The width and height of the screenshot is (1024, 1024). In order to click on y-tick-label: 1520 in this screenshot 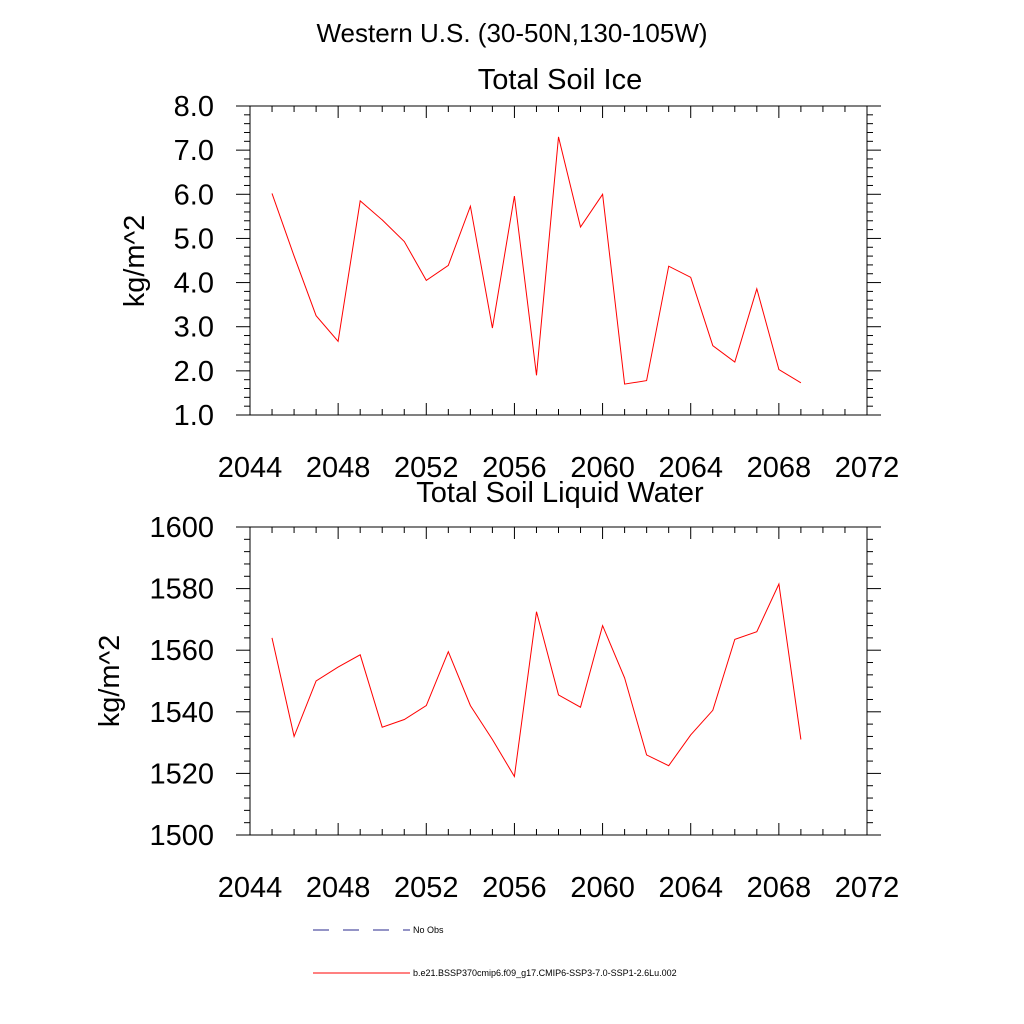, I will do `click(181, 774)`.